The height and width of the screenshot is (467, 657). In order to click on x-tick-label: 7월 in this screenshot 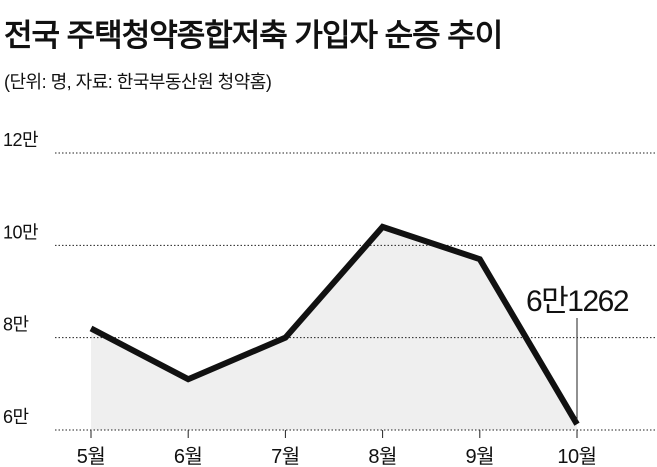, I will do `click(285, 456)`.